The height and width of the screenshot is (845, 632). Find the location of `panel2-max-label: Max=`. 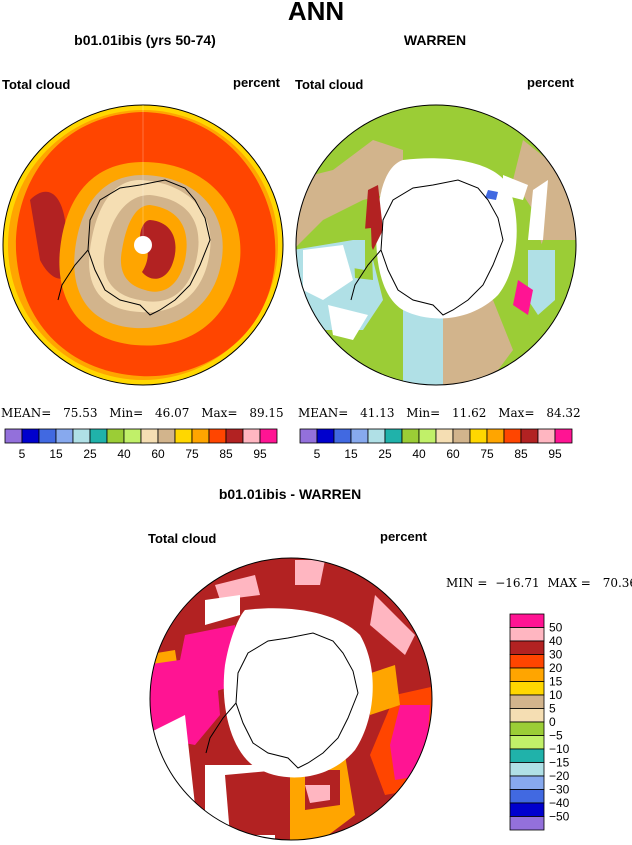

panel2-max-label: Max= is located at coordinates (516, 413).